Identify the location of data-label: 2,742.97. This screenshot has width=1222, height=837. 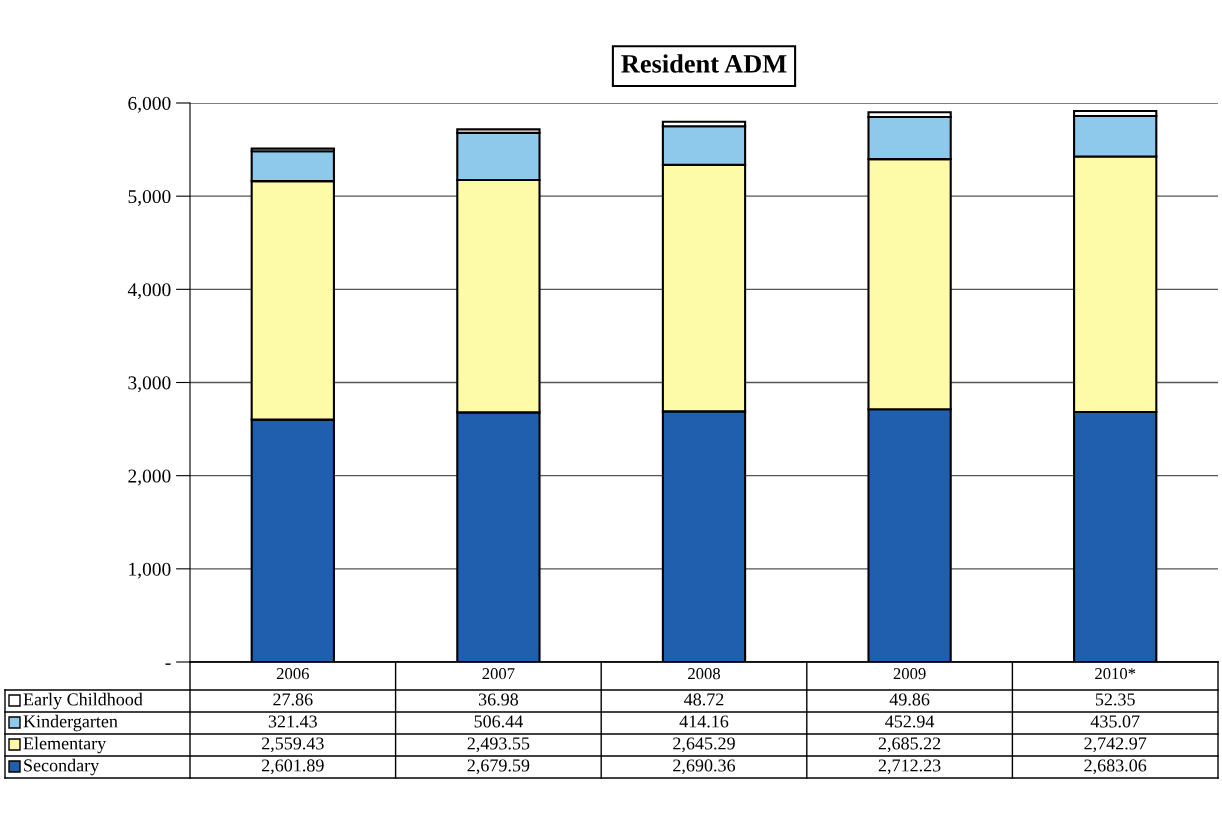
(1115, 745).